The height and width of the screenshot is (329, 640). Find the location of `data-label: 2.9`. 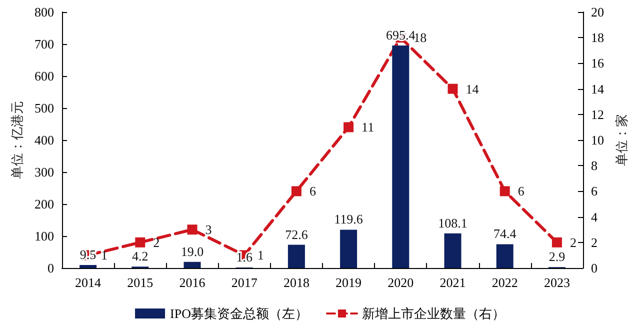

data-label: 2.9 is located at coordinates (557, 256).